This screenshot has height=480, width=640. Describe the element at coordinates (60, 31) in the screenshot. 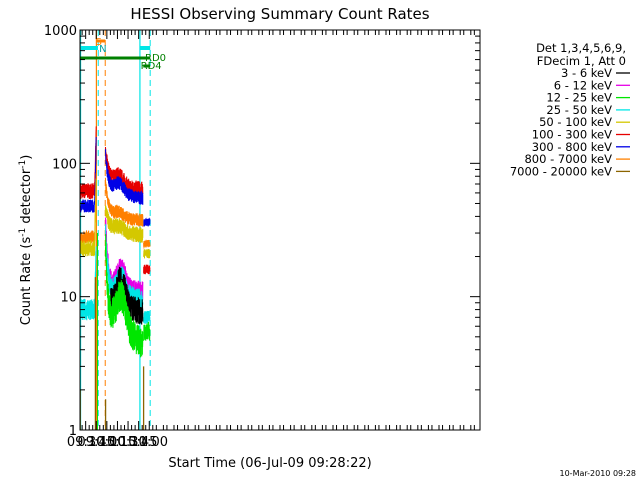

I see `y-tick-label-3: 1000` at that location.